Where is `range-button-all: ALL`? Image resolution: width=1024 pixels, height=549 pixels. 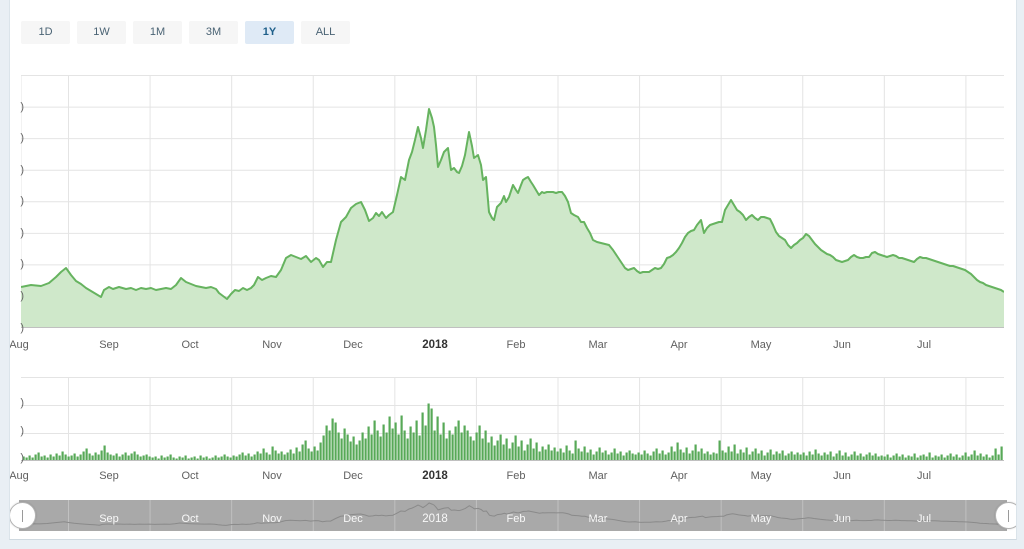
range-button-all: ALL is located at coordinates (325, 32).